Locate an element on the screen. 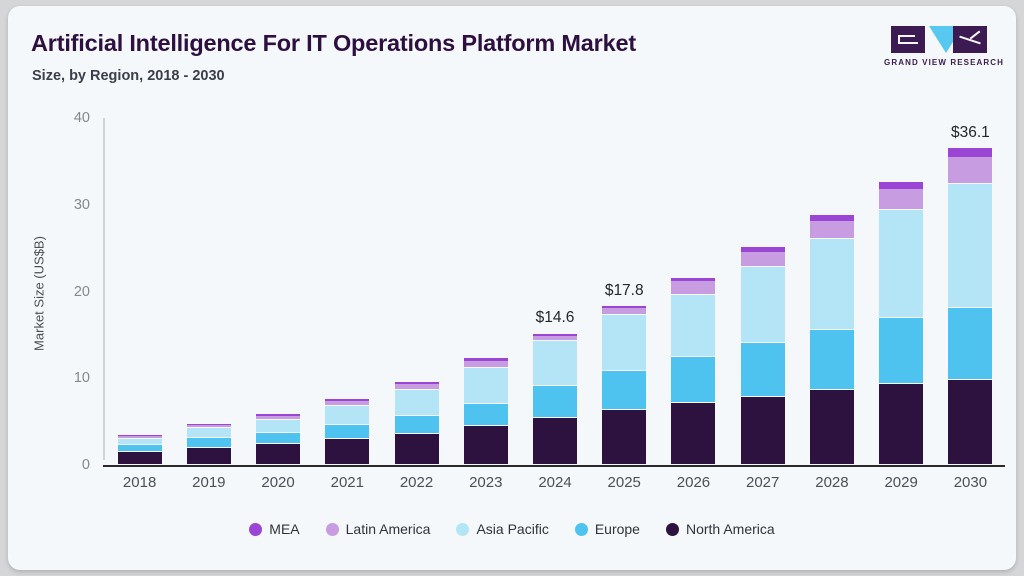 This screenshot has height=576, width=1024. bar-group: $17.8 is located at coordinates (624, 291).